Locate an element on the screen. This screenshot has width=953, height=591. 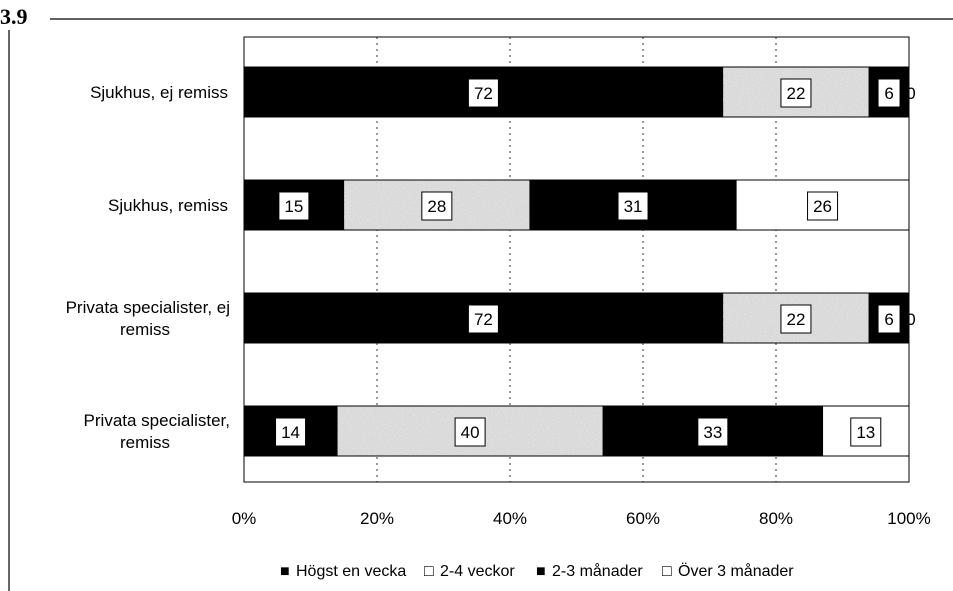
x-tick-label: 20% is located at coordinates (377, 518).